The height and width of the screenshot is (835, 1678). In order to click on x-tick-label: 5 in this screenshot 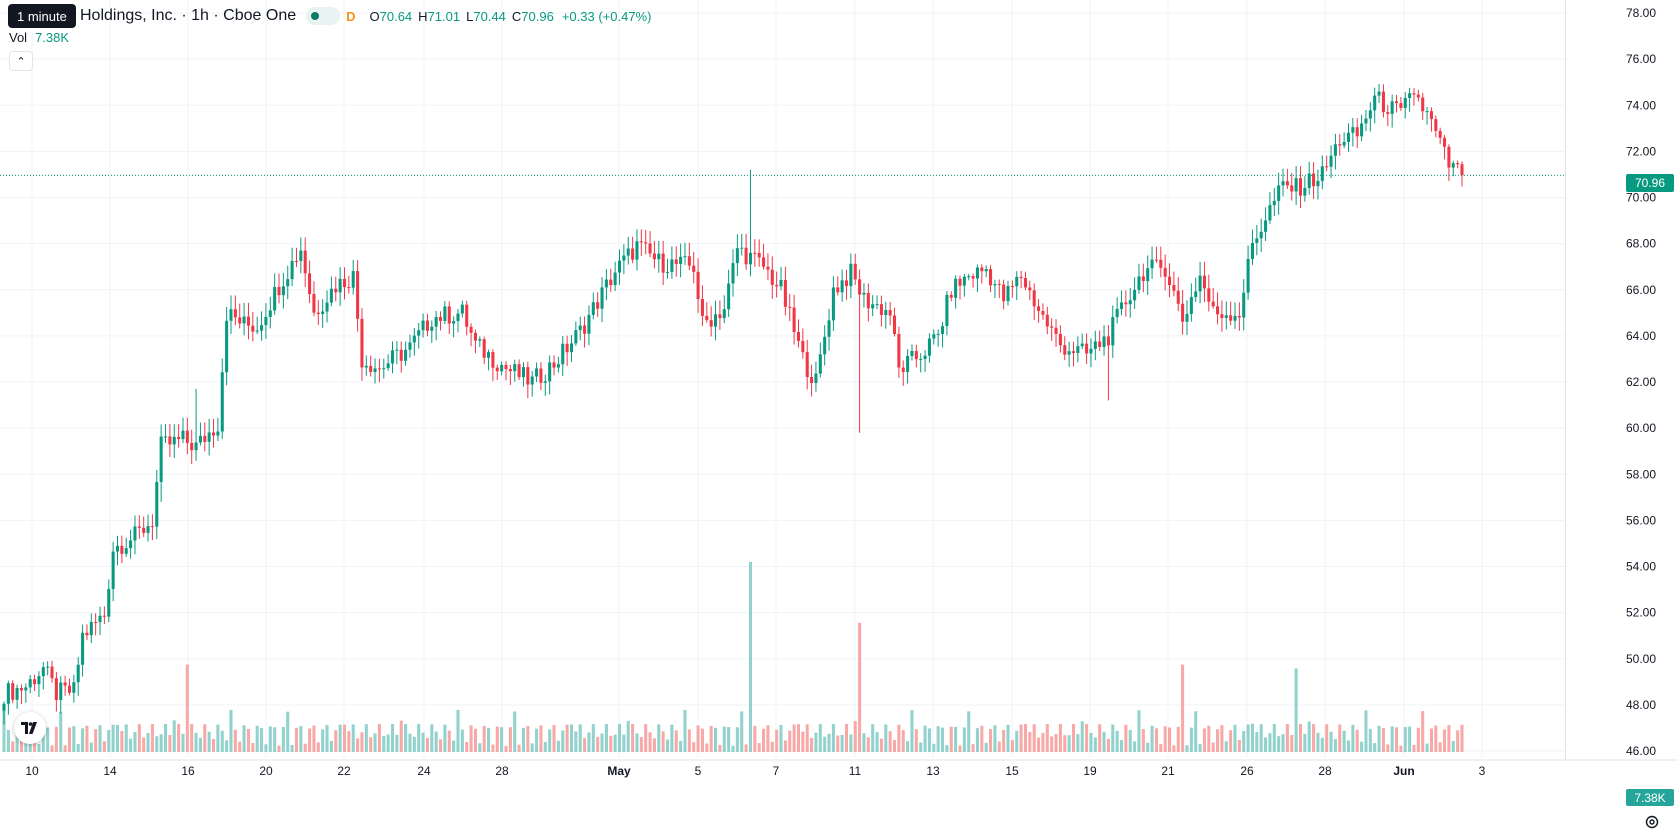, I will do `click(698, 771)`.